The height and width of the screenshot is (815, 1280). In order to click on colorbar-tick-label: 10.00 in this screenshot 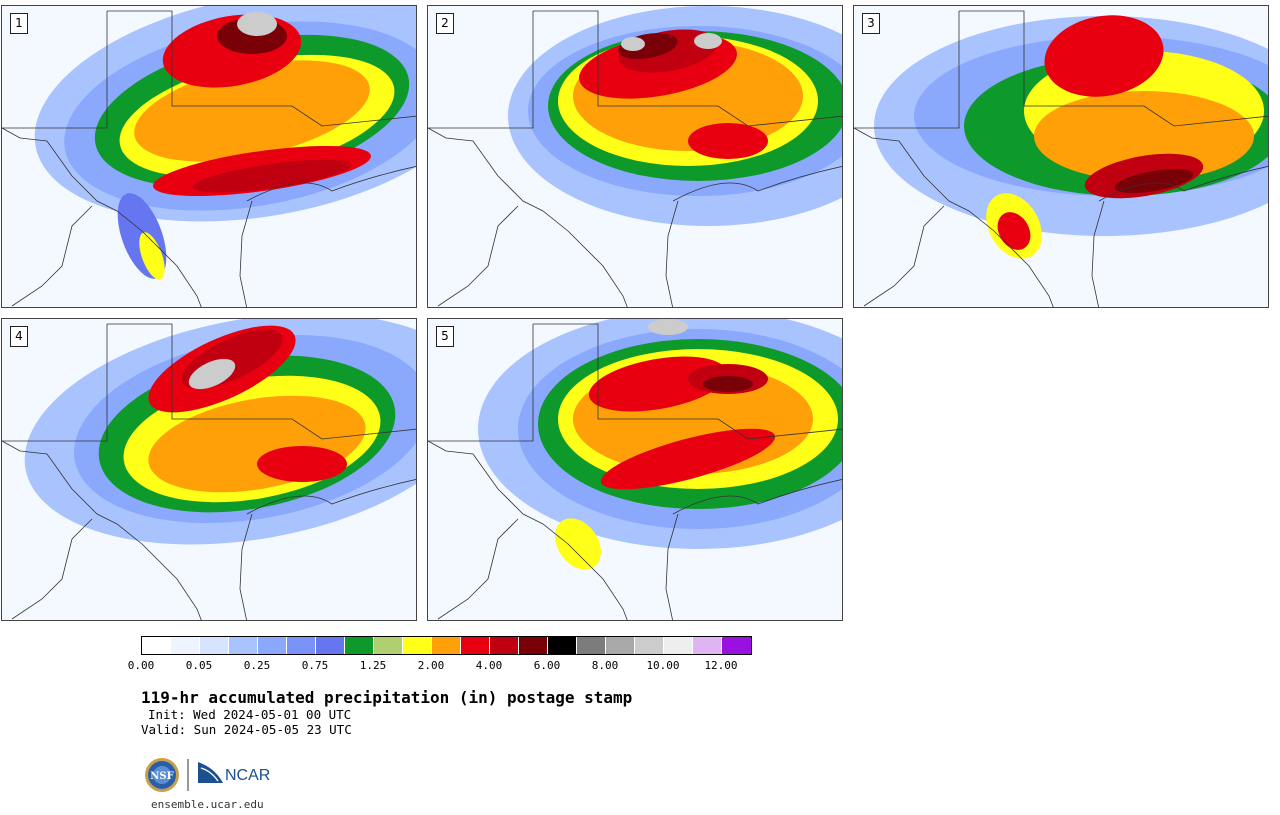, I will do `click(663, 665)`.